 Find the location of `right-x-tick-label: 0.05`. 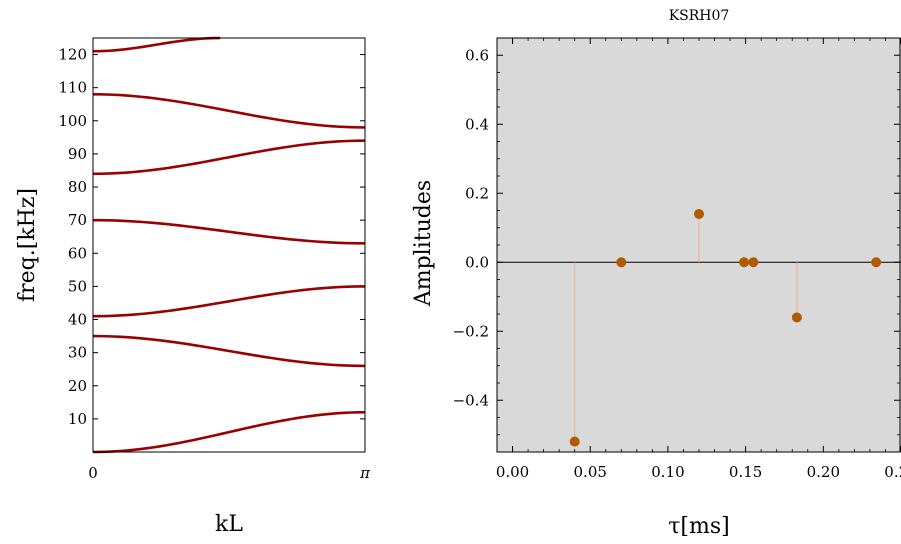

right-x-tick-label: 0.05 is located at coordinates (590, 472).